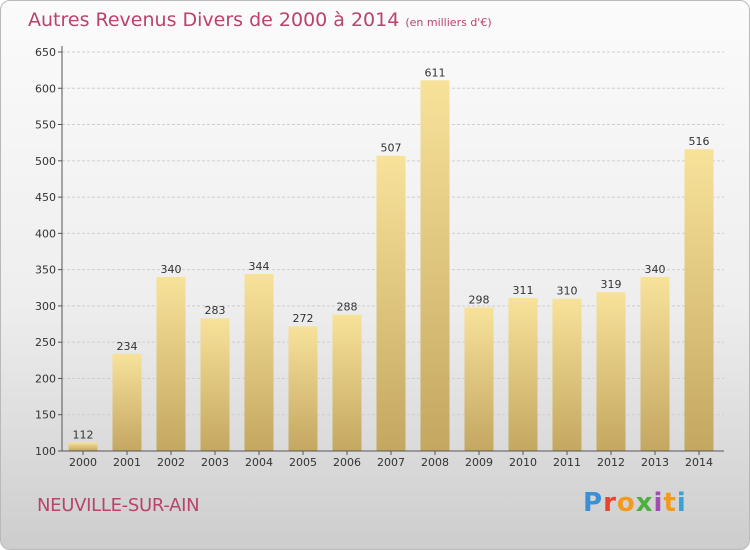 The image size is (750, 550). Describe the element at coordinates (215, 462) in the screenshot. I see `x-tick-label: 2003` at that location.